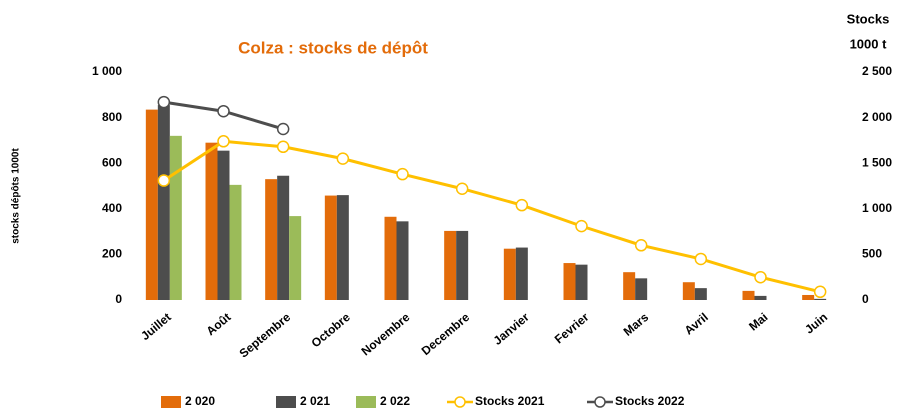  I want to click on x-tick-label: Septembre, so click(265, 335).